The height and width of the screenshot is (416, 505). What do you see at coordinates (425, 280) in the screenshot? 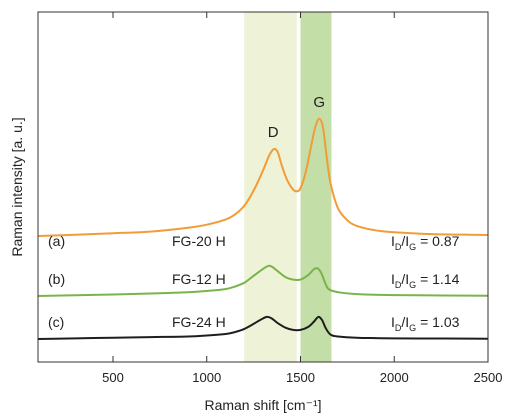
I see `ratio-label: ID/IG = 1.14` at bounding box center [425, 280].